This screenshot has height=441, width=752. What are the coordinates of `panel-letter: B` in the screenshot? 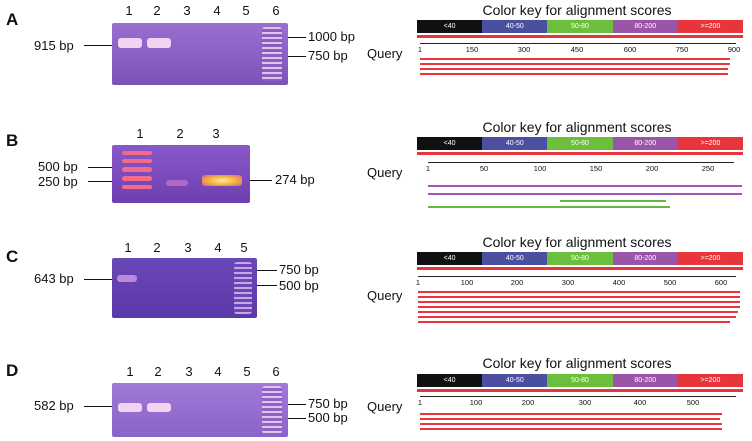 It's located at (12, 140).